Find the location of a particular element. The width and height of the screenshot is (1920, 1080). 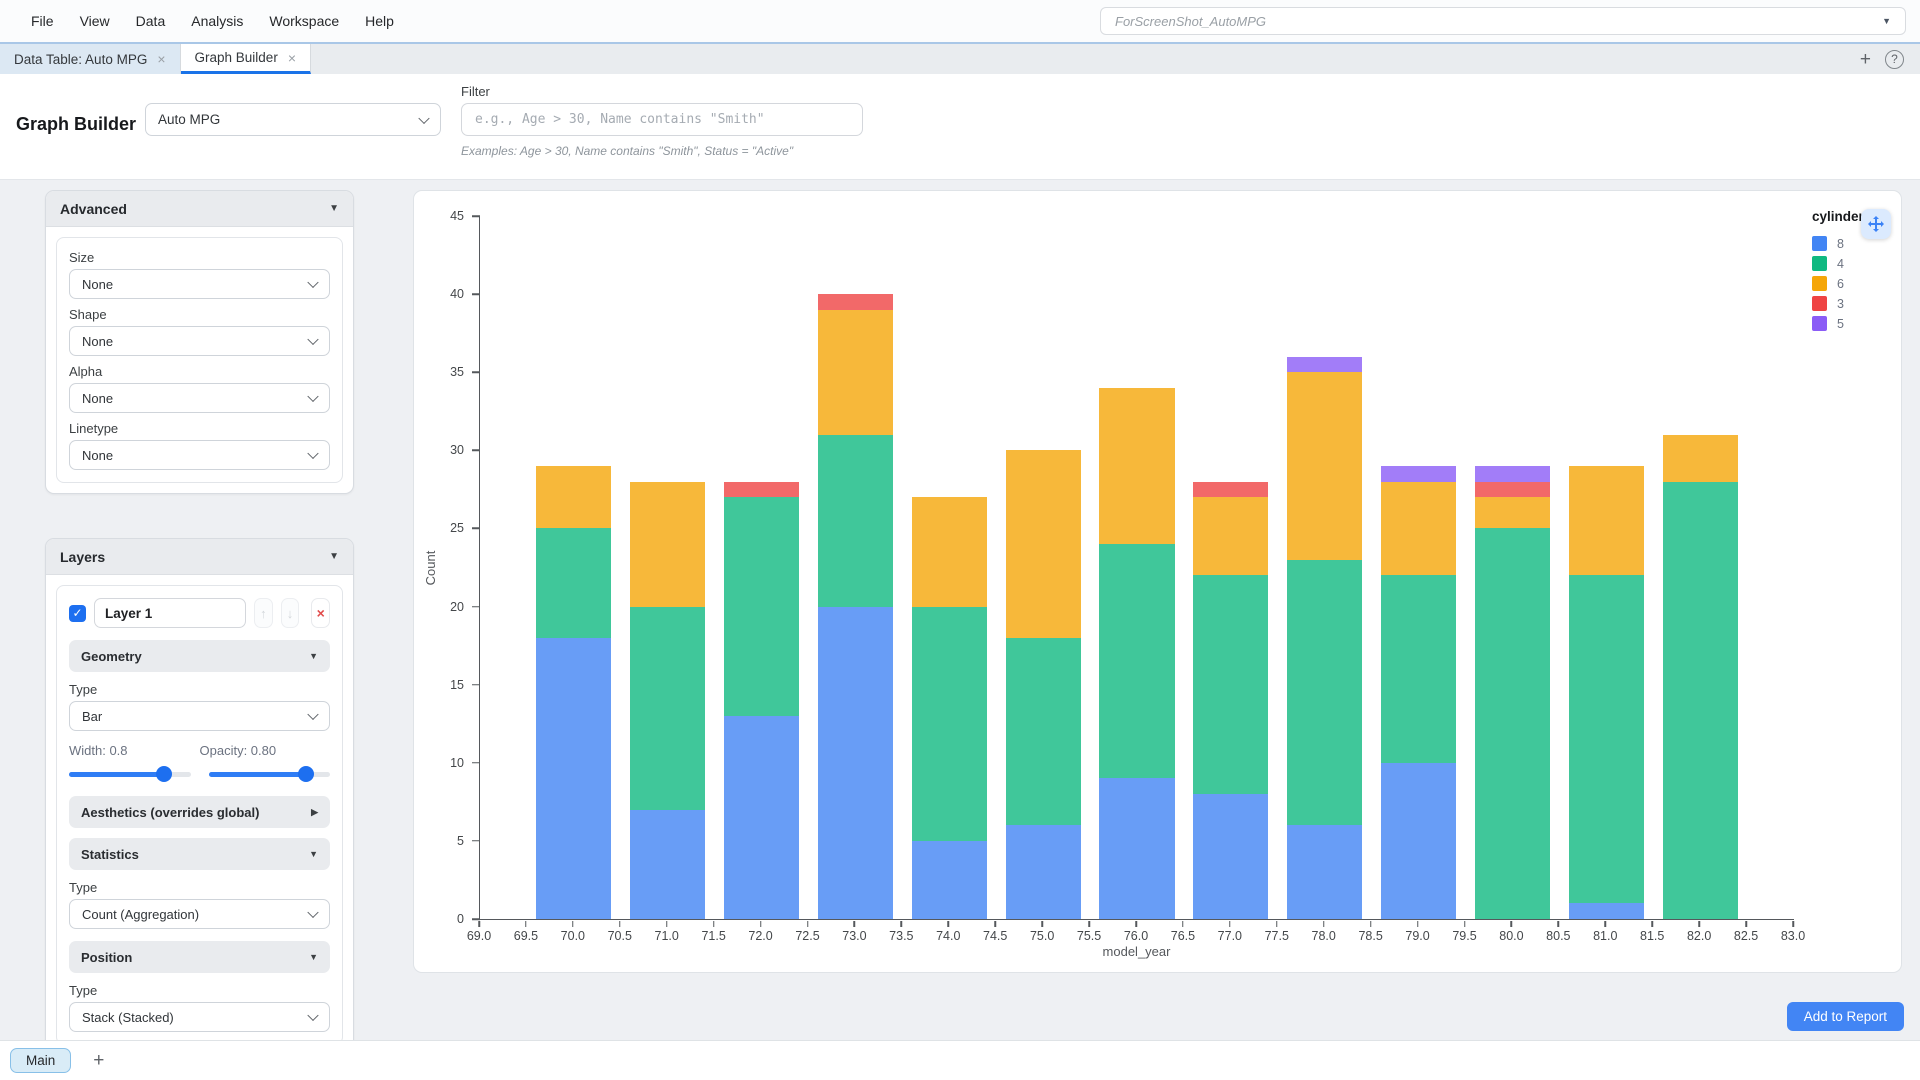

linetype-select: None is located at coordinates (199, 455).